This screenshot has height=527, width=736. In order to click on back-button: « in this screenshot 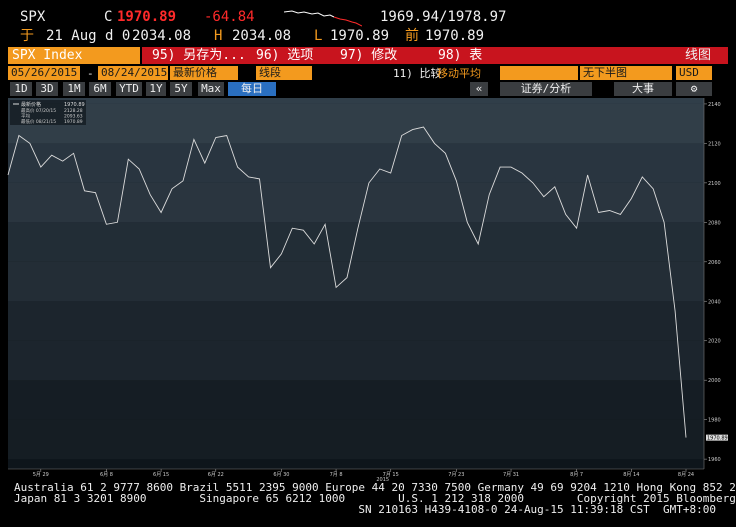, I will do `click(479, 89)`.